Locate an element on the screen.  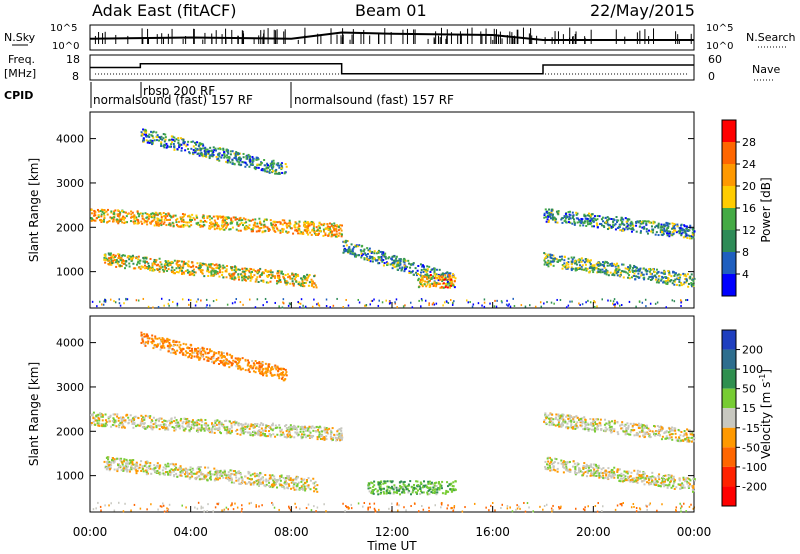
nsky-trace is located at coordinates (391, 35).